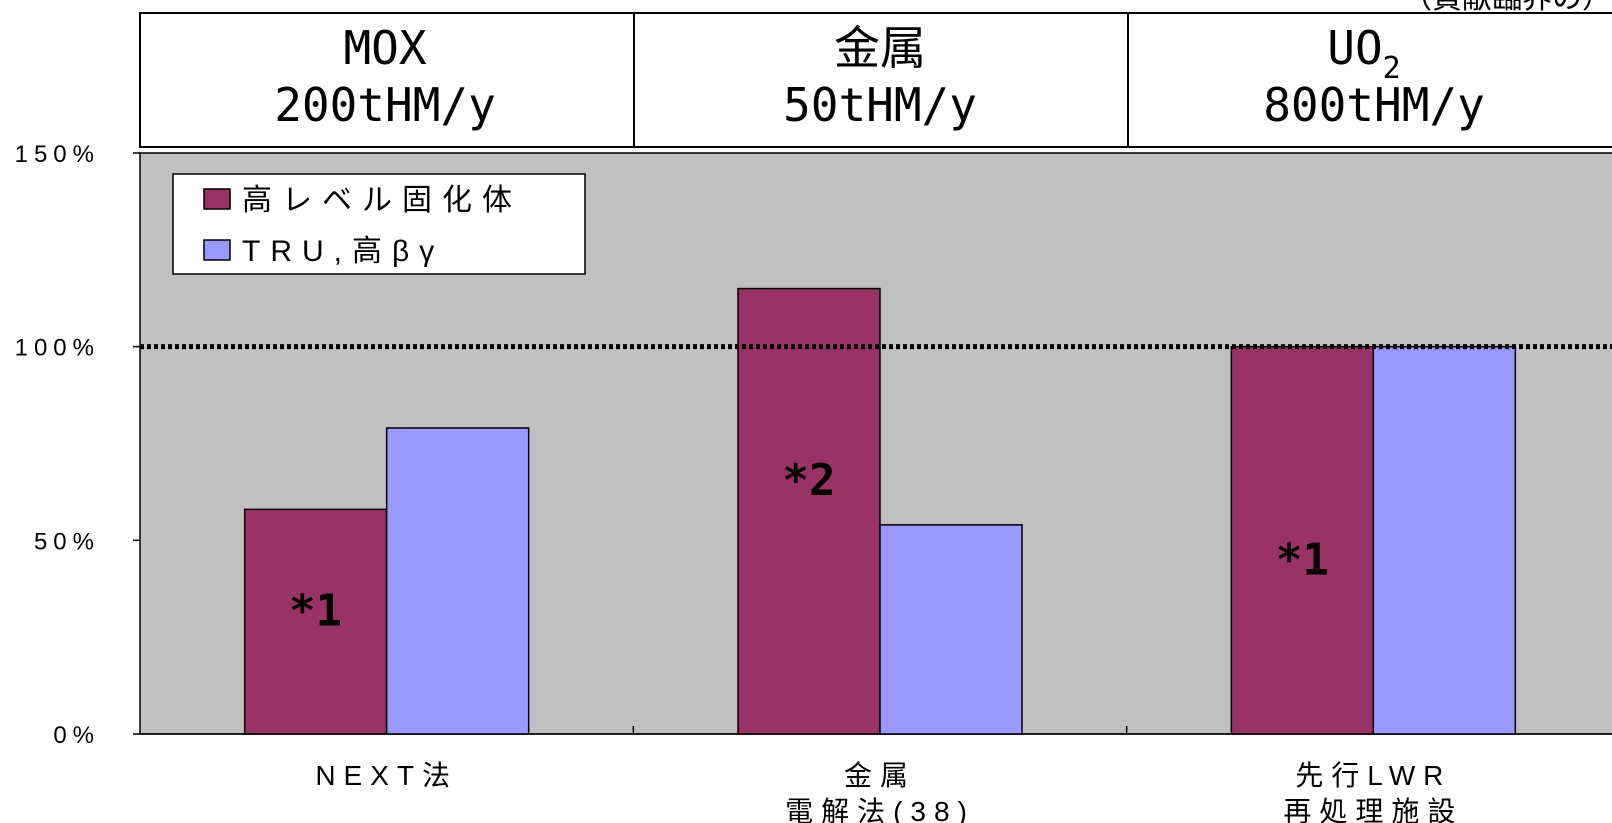  I want to click on category-label: 再処理施設, so click(1373, 809).